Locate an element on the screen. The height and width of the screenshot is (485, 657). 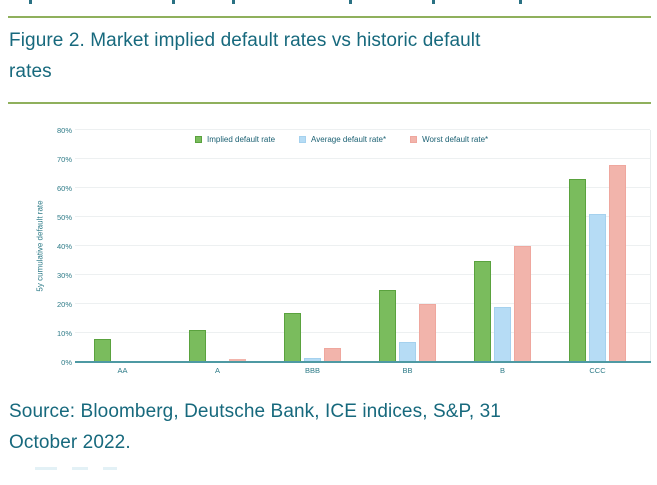
y-tick-label: 40% is located at coordinates (64, 246).